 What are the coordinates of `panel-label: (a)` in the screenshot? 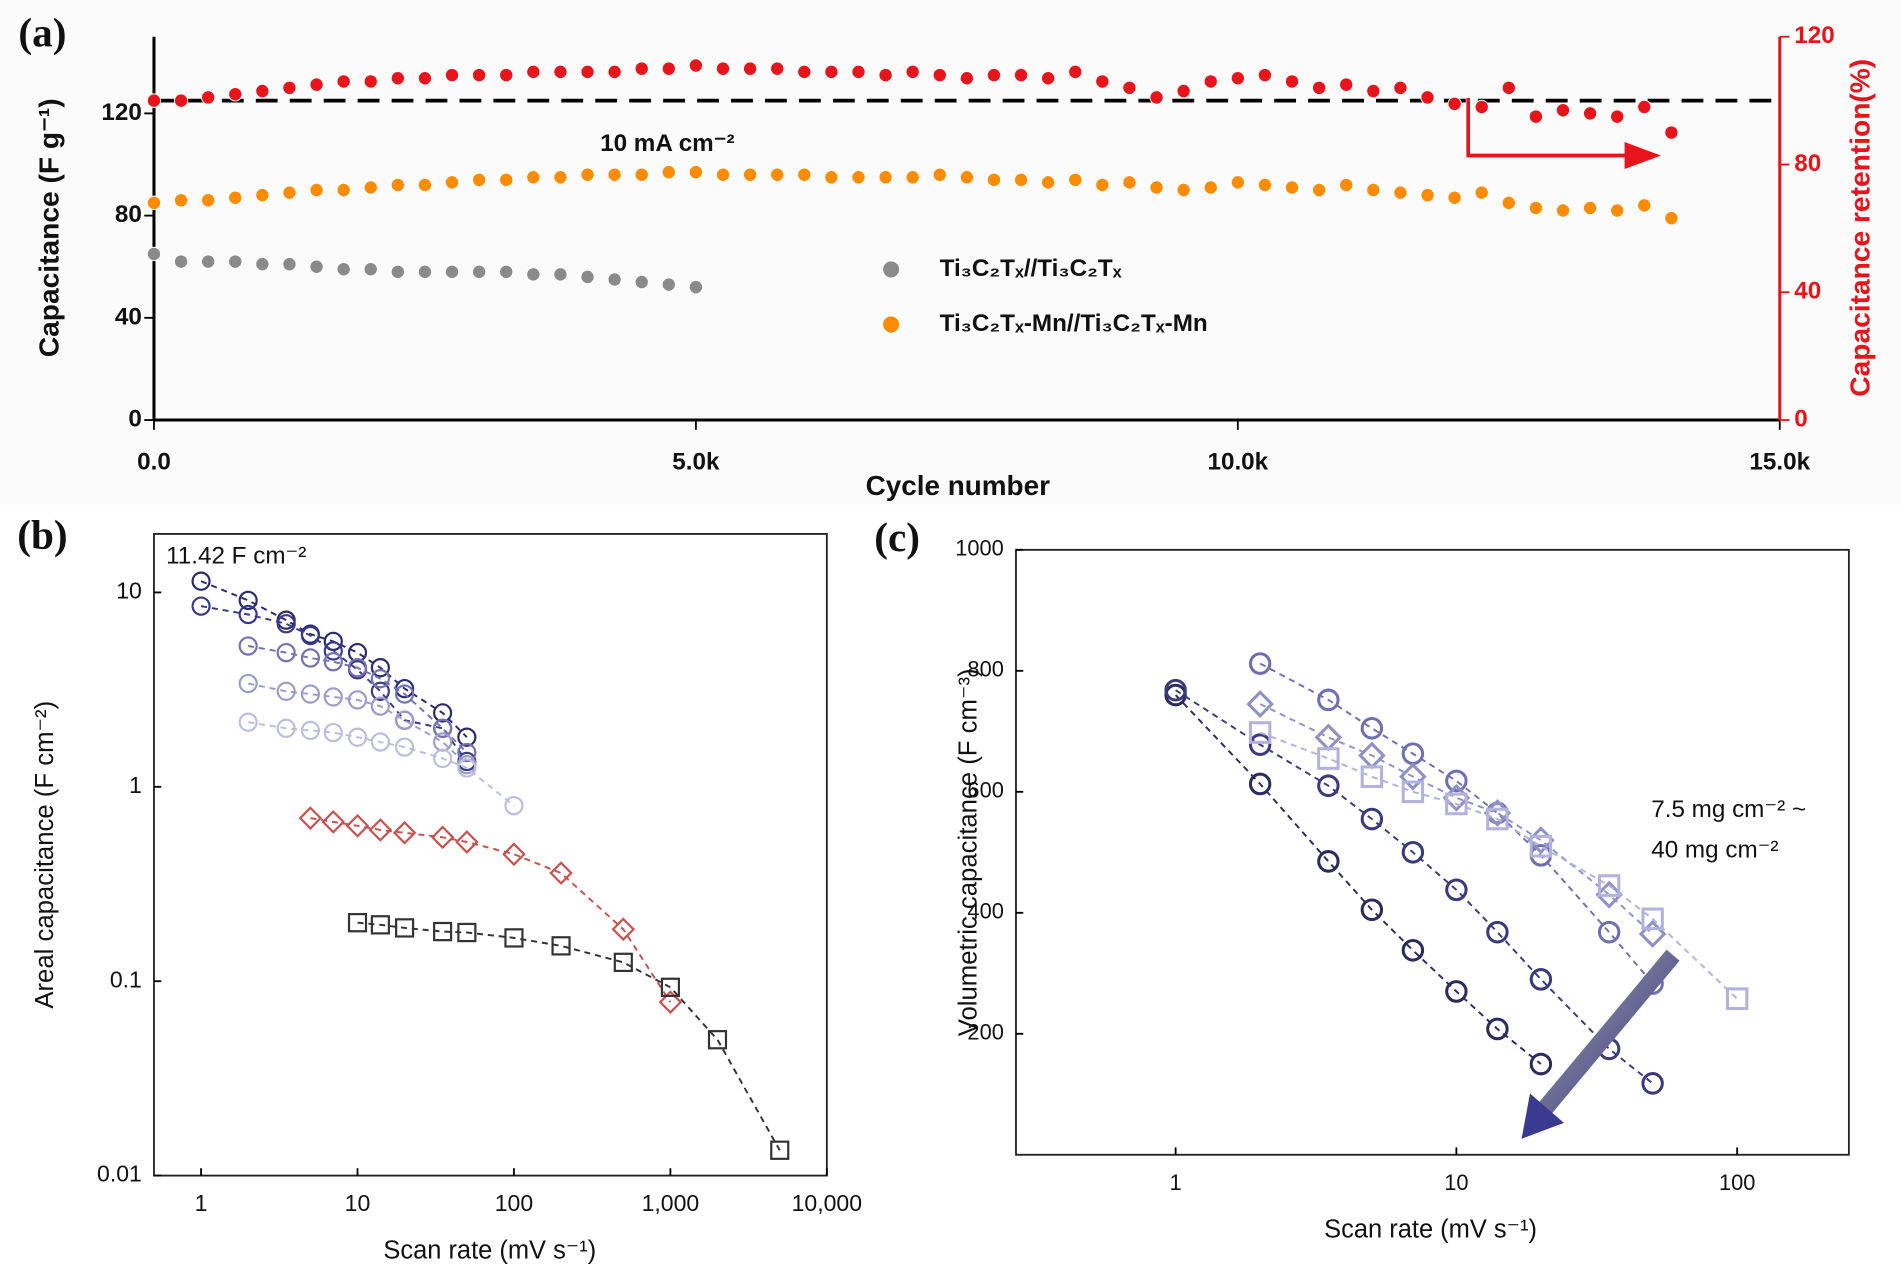 It's located at (42, 32).